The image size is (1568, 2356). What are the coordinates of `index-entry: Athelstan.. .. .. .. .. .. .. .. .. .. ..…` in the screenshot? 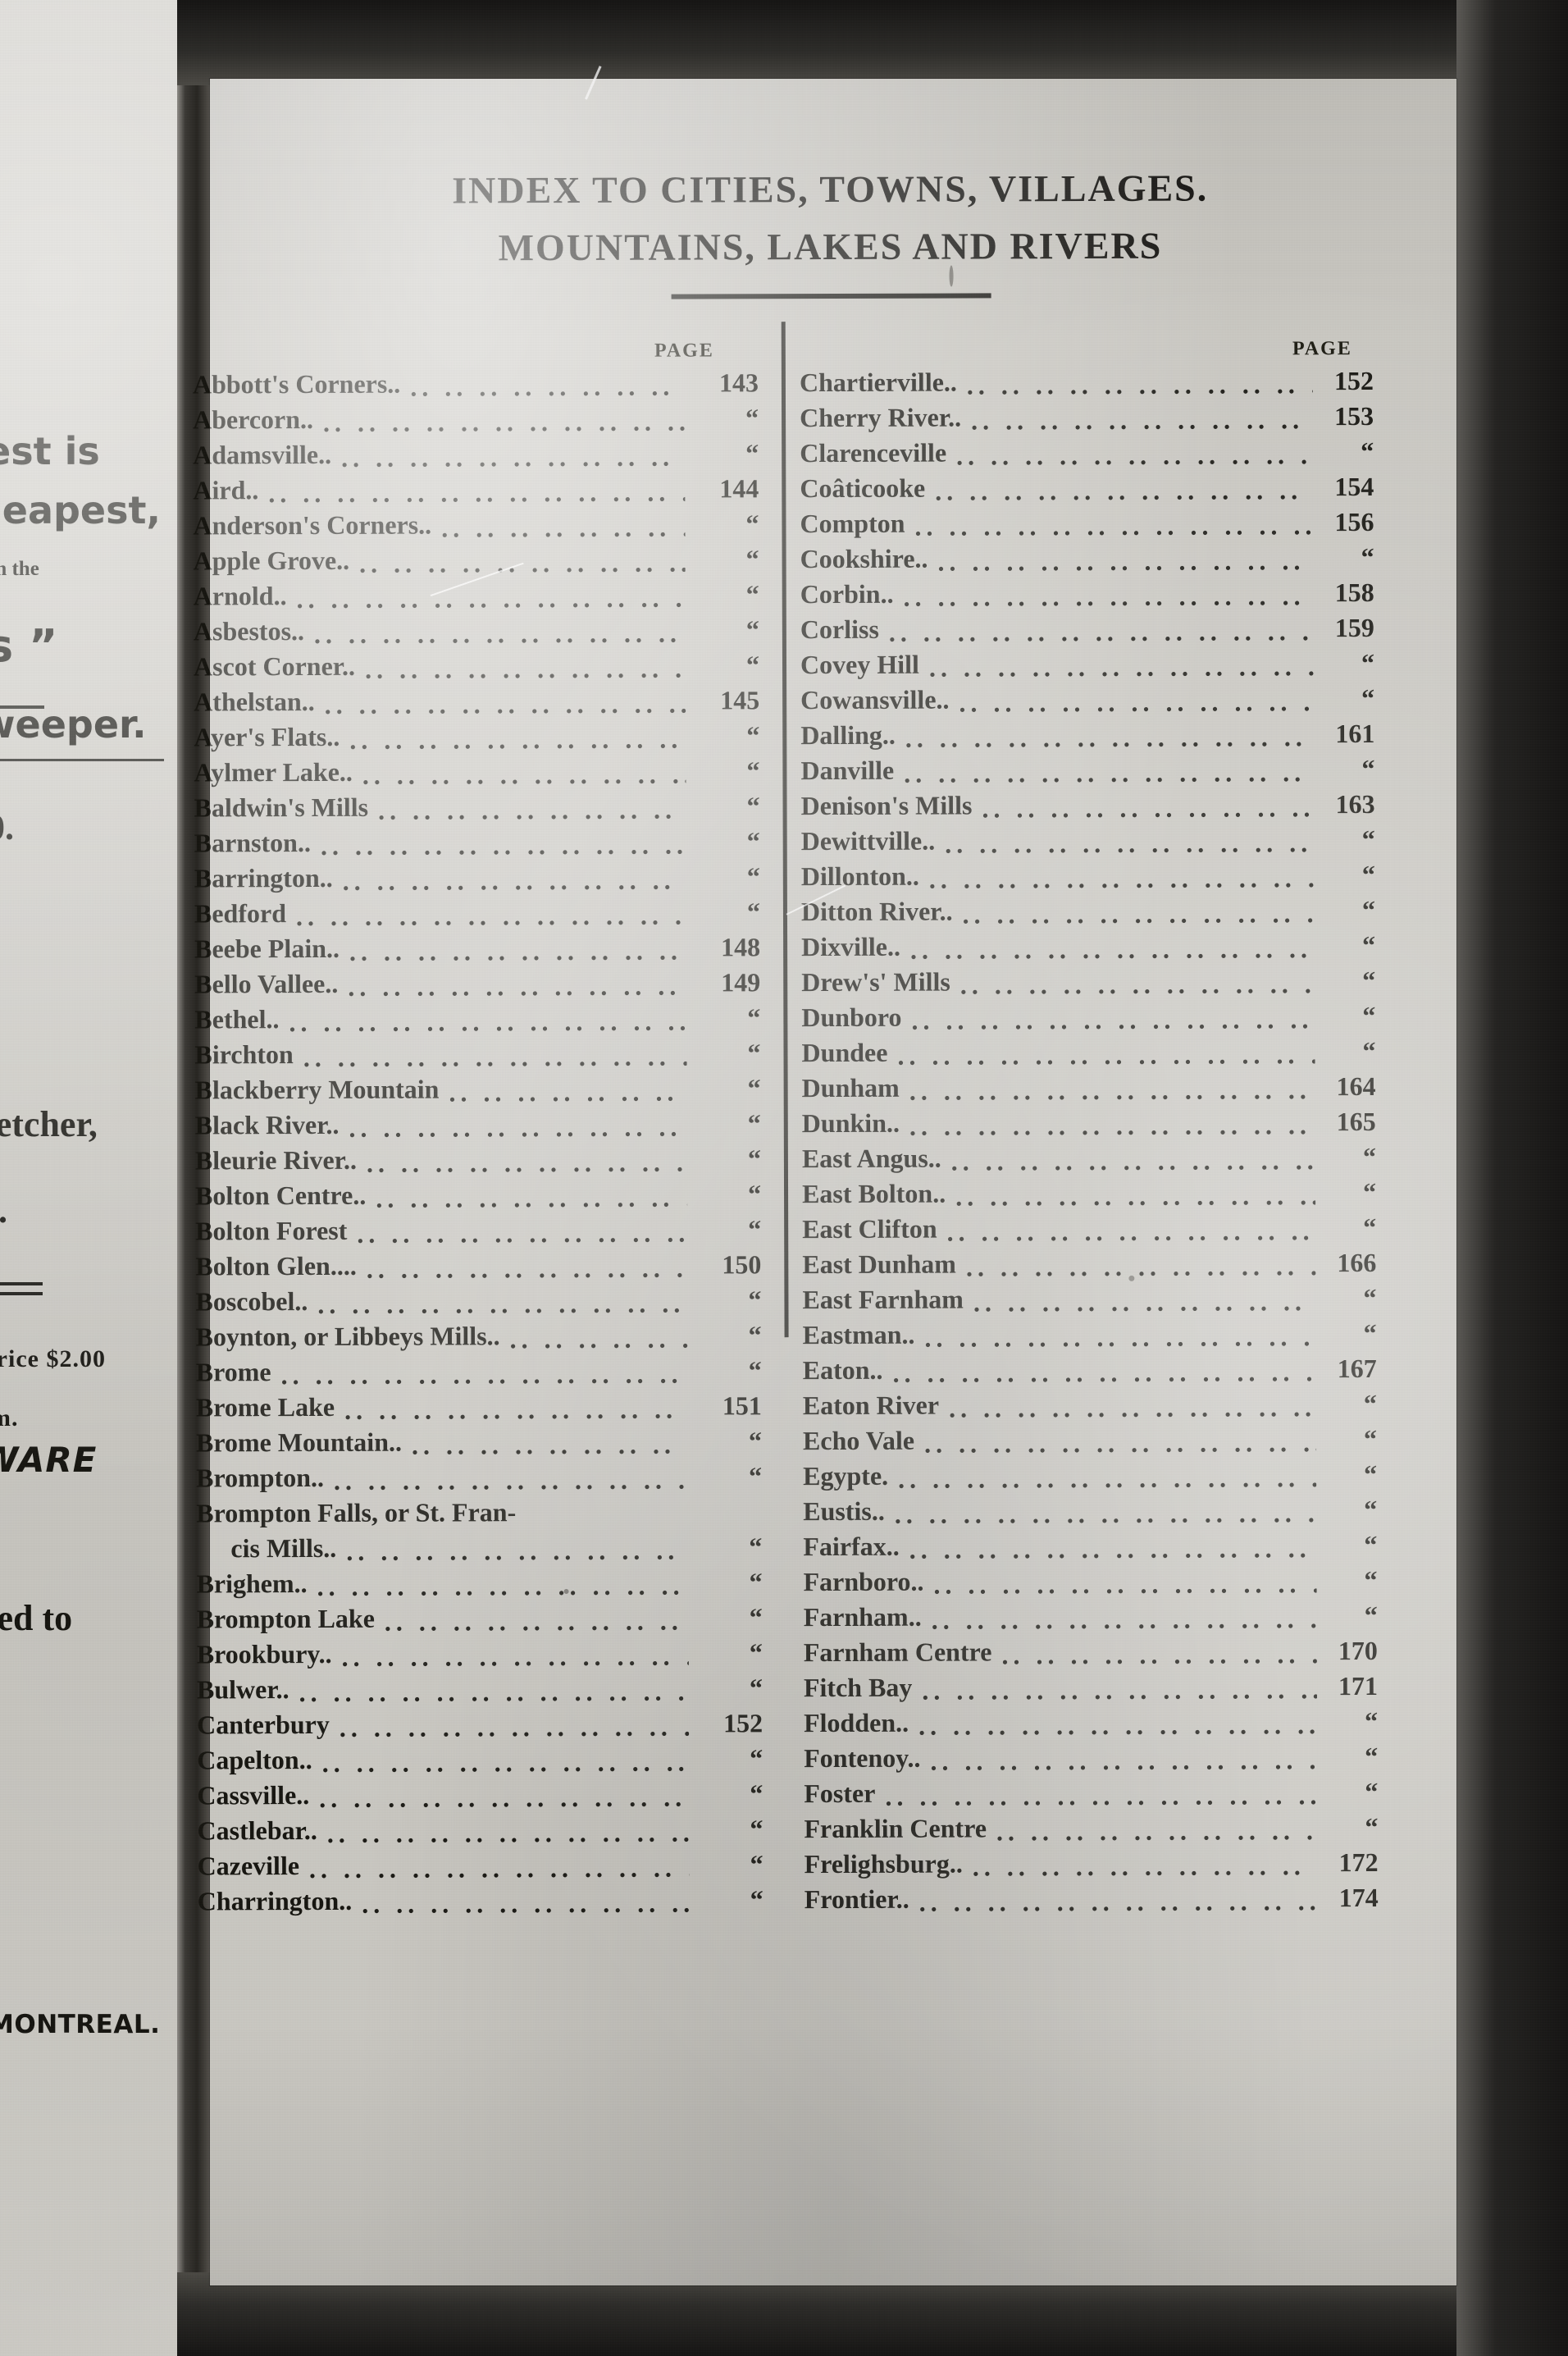 It's located at (477, 703).